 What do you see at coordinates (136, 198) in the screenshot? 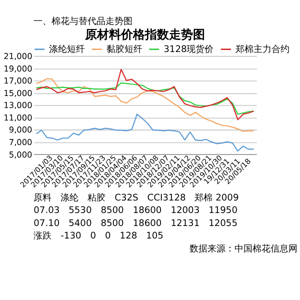
I see `text: 原料 涤纶 粘胶 C32S CCI3128 郑棉 2009` at bounding box center [136, 198].